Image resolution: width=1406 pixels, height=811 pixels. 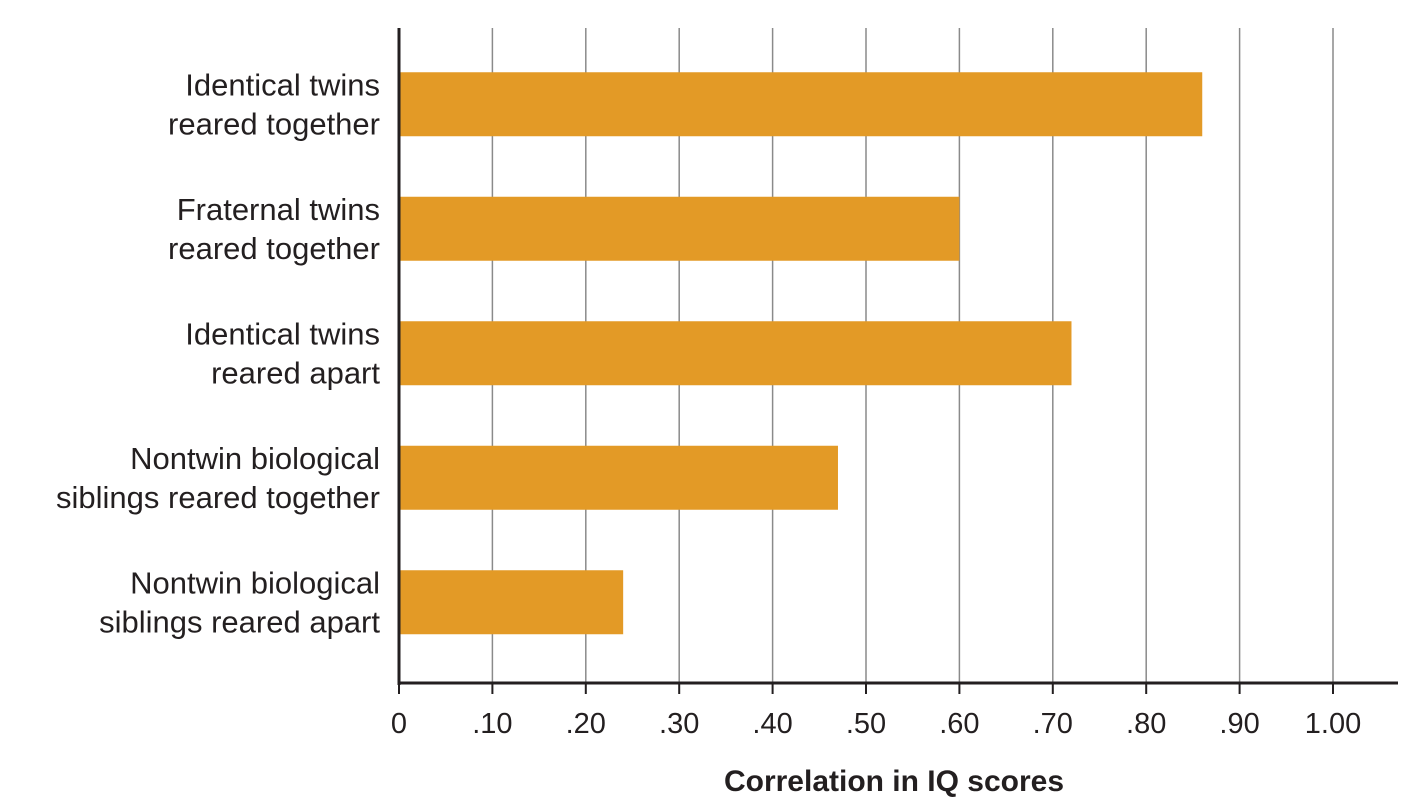 I want to click on category-label-line: siblings reared together, so click(x=218, y=497).